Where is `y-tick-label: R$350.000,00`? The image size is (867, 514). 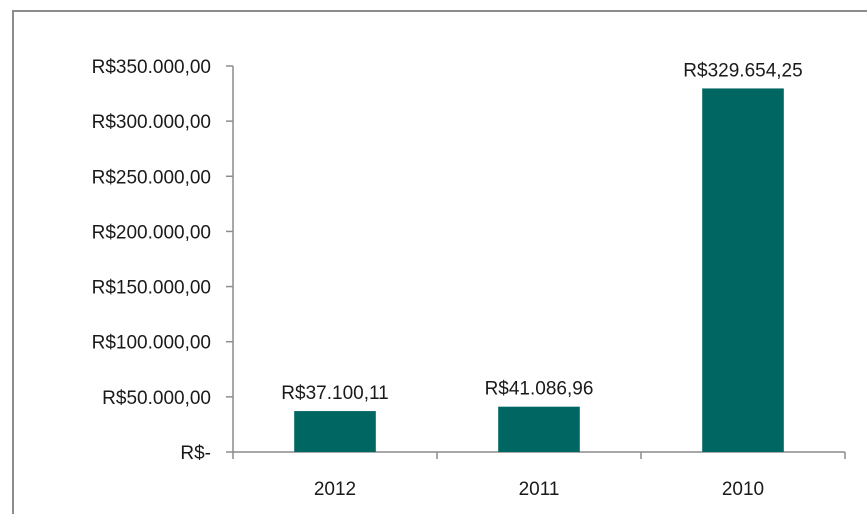
y-tick-label: R$350.000,00 is located at coordinates (151, 67).